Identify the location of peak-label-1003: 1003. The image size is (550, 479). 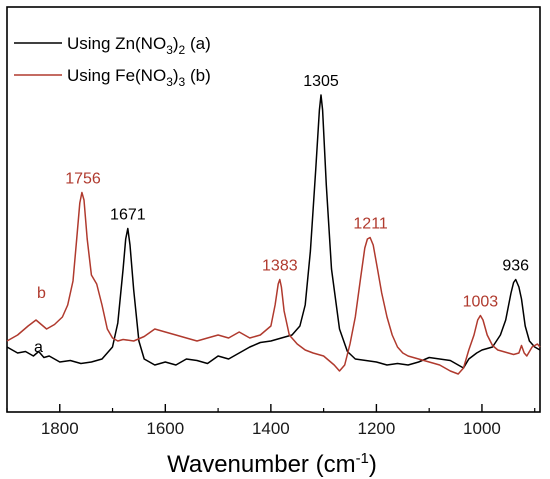
(481, 302).